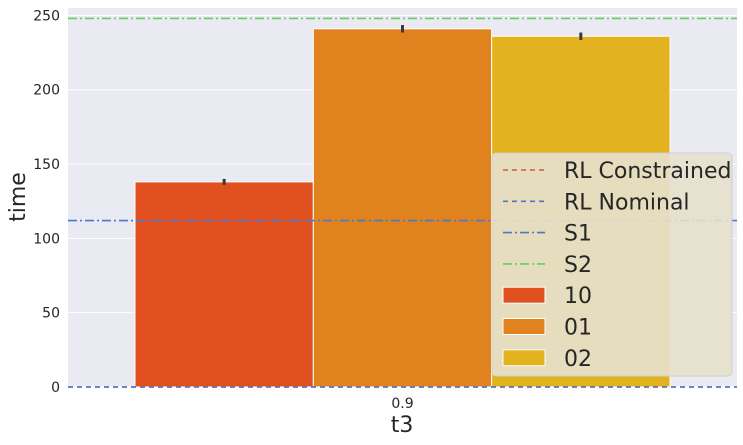 This screenshot has width=743, height=445. I want to click on y-tick-label: 100, so click(46, 239).